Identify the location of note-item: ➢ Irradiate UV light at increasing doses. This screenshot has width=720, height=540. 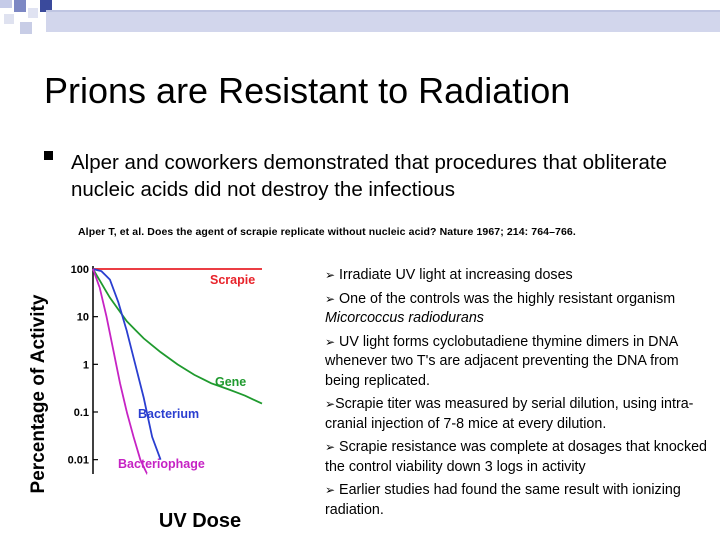
(517, 276).